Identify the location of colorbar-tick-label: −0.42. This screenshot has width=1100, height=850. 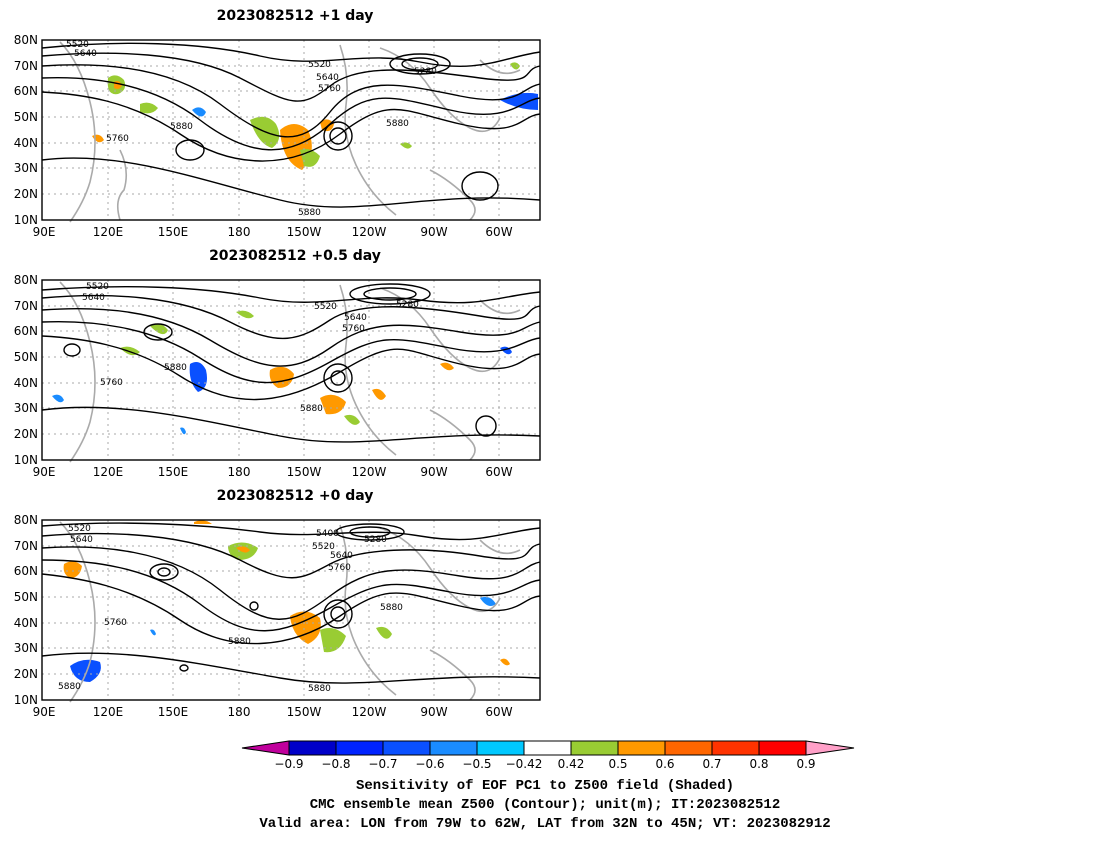
(524, 764).